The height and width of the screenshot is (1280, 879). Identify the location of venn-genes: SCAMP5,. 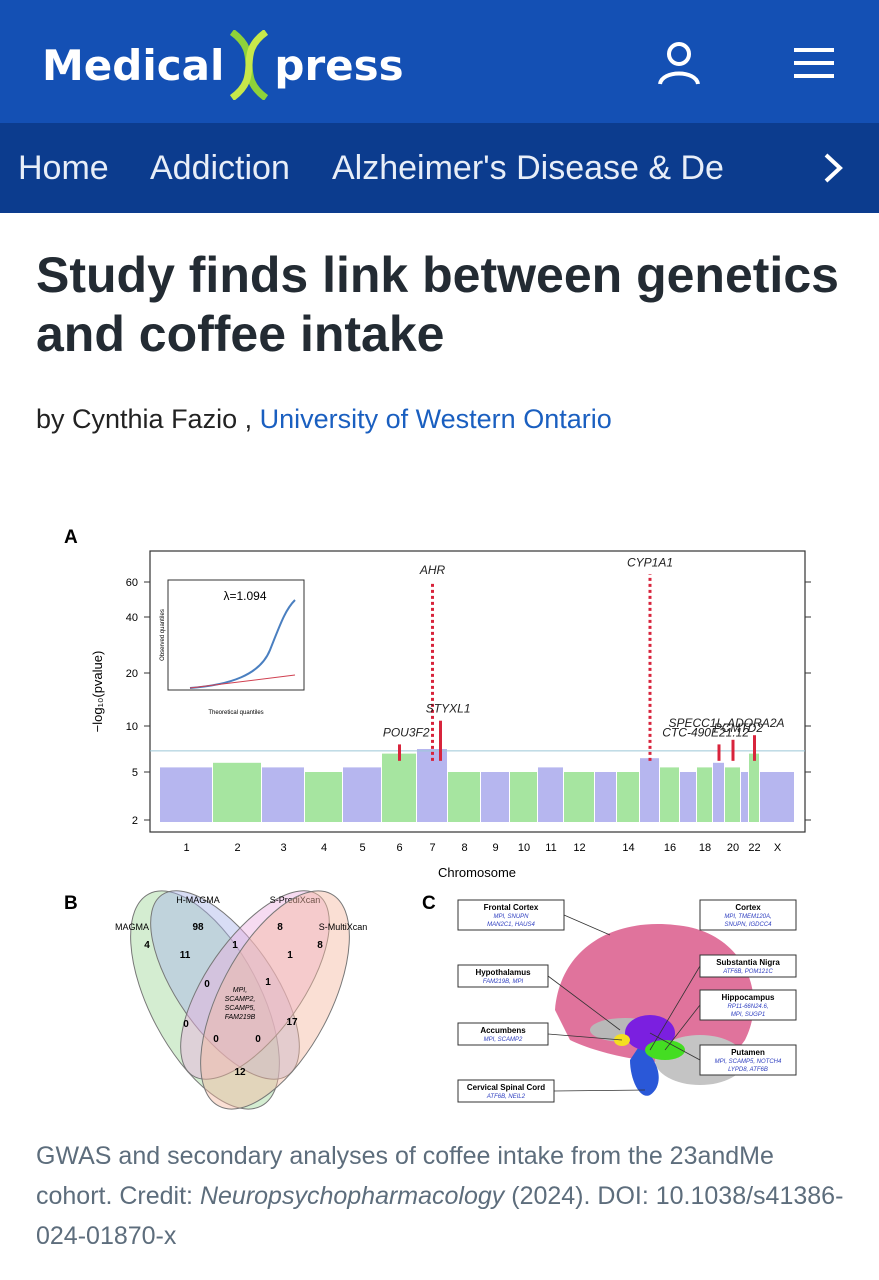
(240, 1008).